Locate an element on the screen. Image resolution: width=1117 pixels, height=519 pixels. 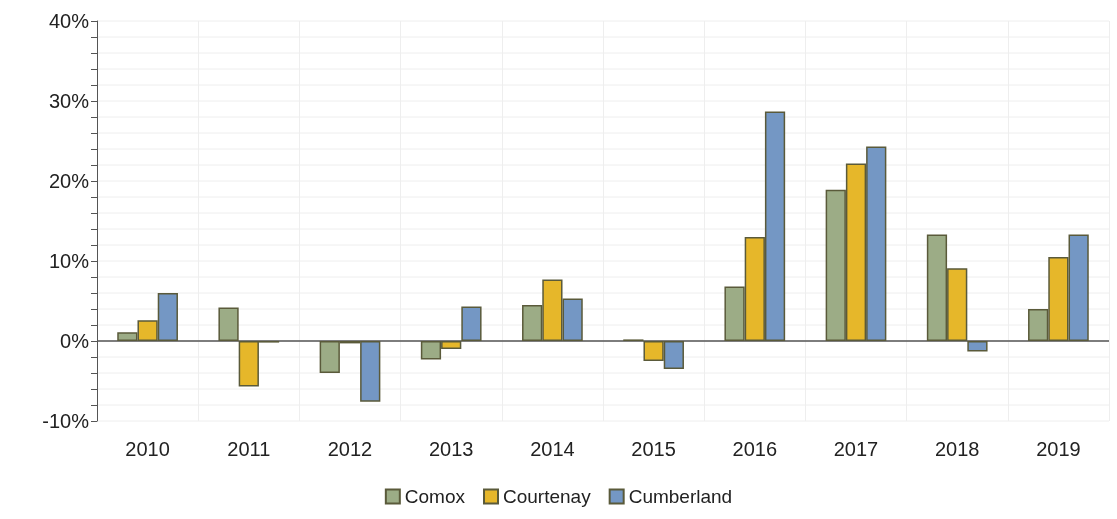
x-tick-label: 2012 is located at coordinates (350, 449).